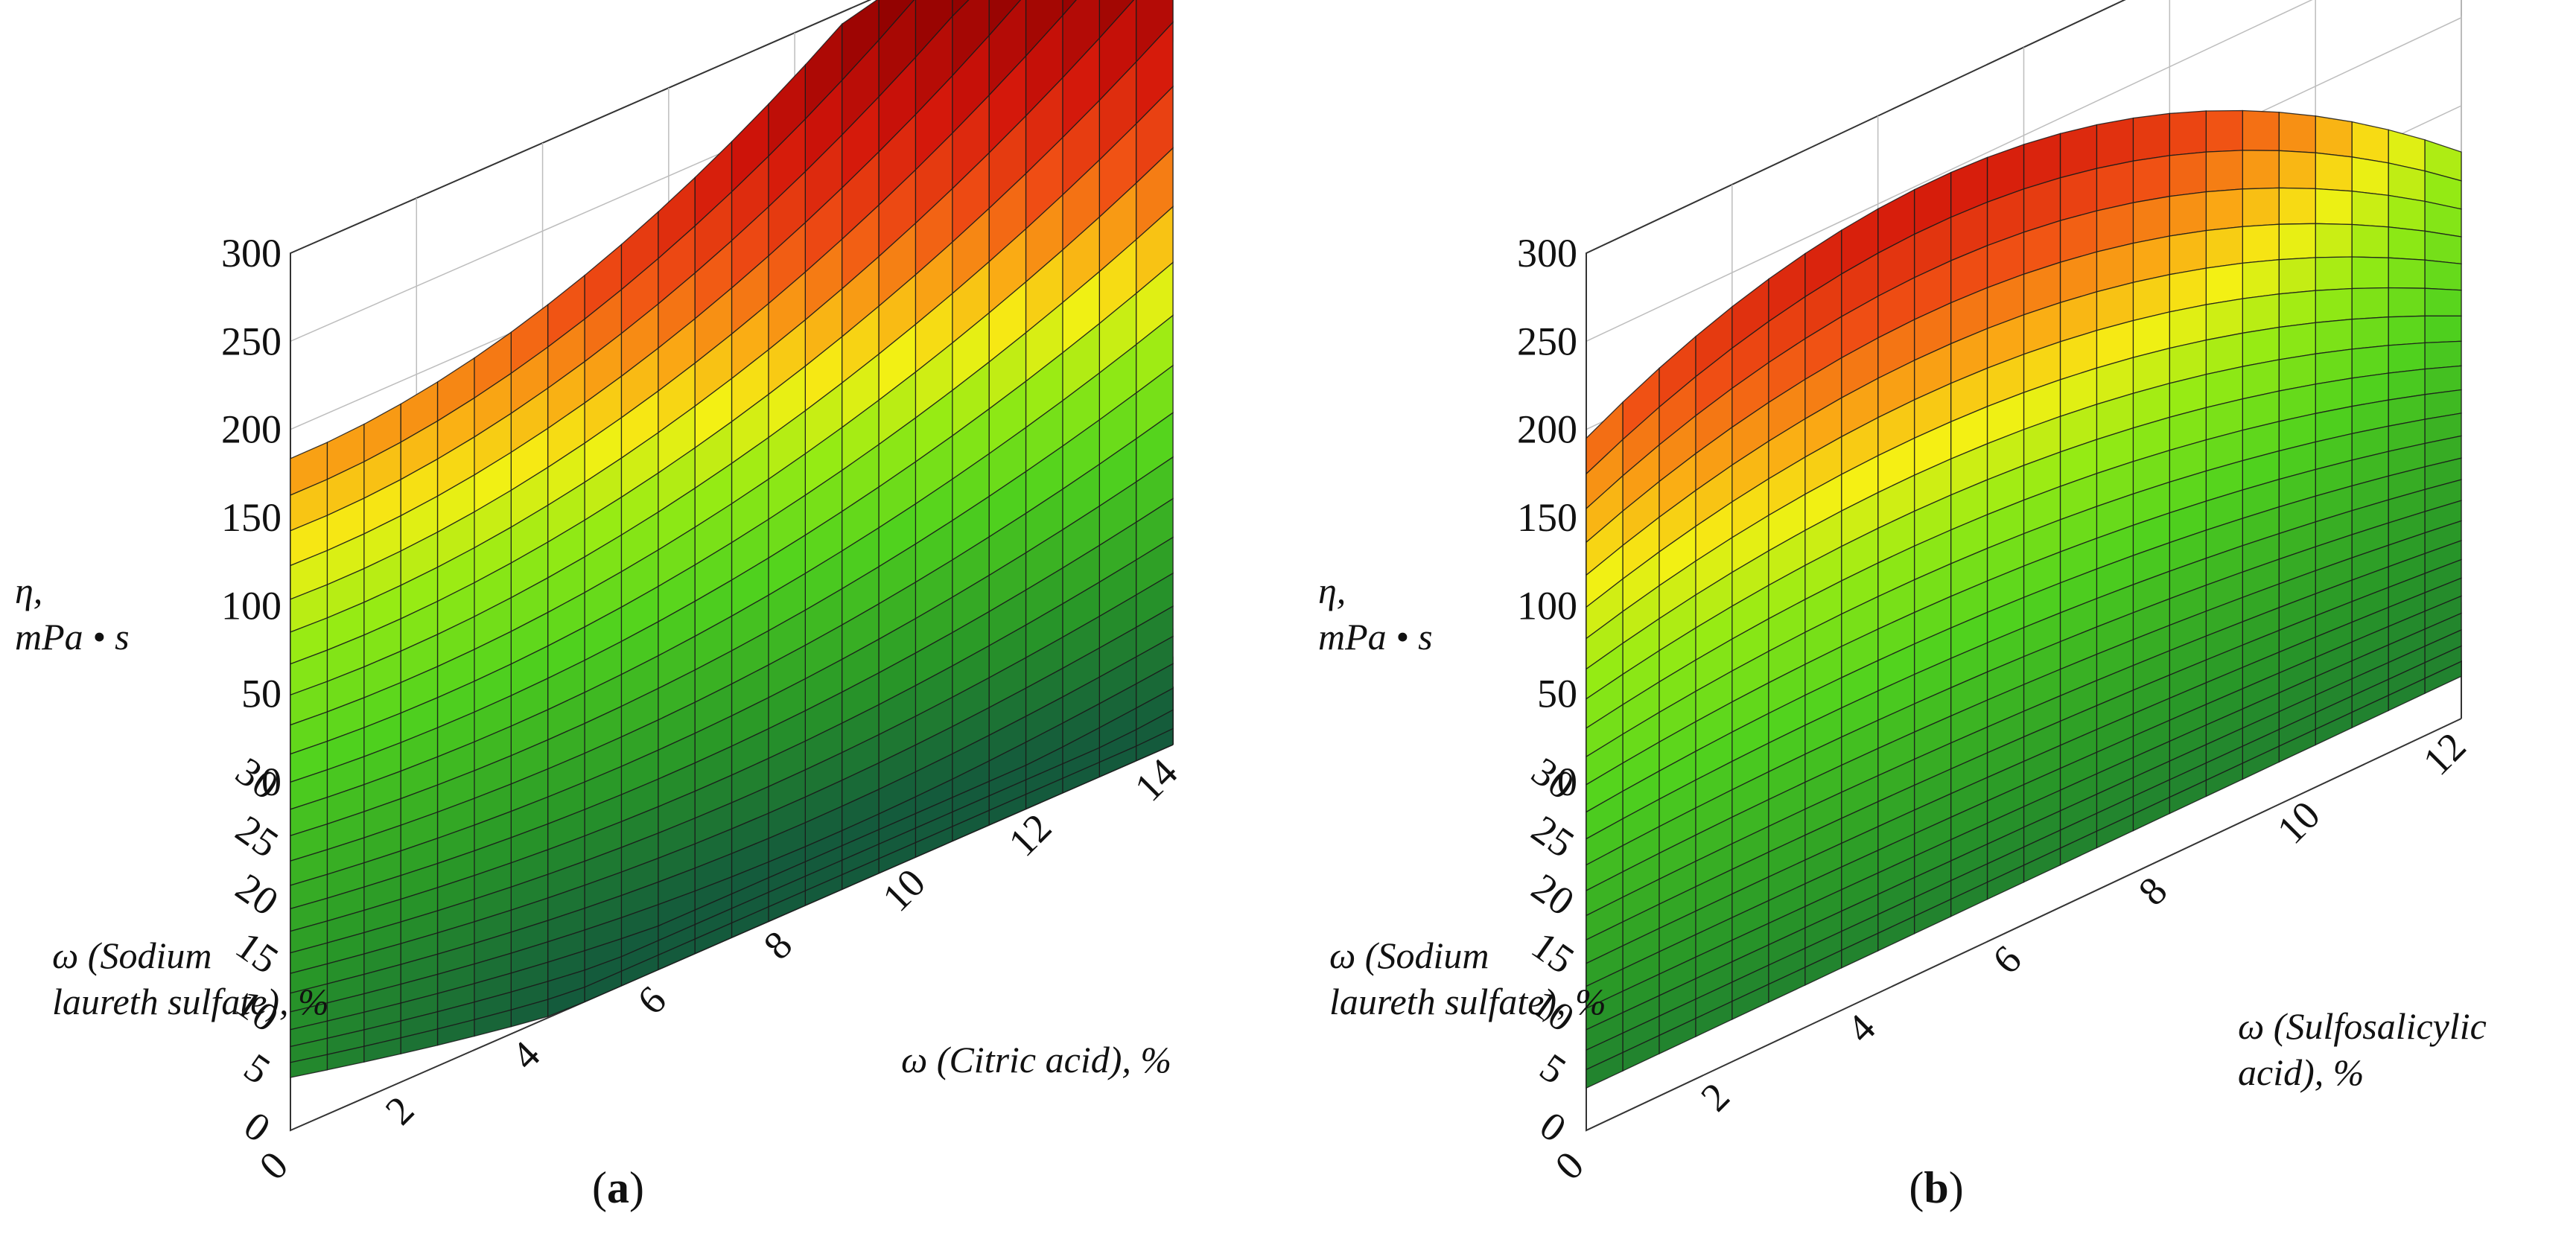 Image resolution: width=2576 pixels, height=1248 pixels. I want to click on y-tick-label: 25, so click(257, 836).